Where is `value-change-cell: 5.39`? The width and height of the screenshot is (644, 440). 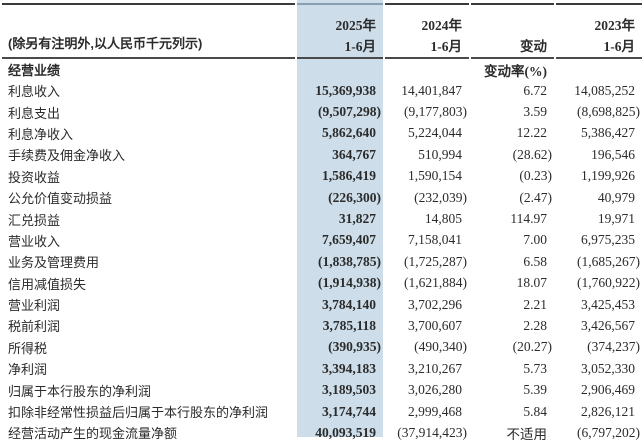
value-change-cell: 5.39 is located at coordinates (535, 390).